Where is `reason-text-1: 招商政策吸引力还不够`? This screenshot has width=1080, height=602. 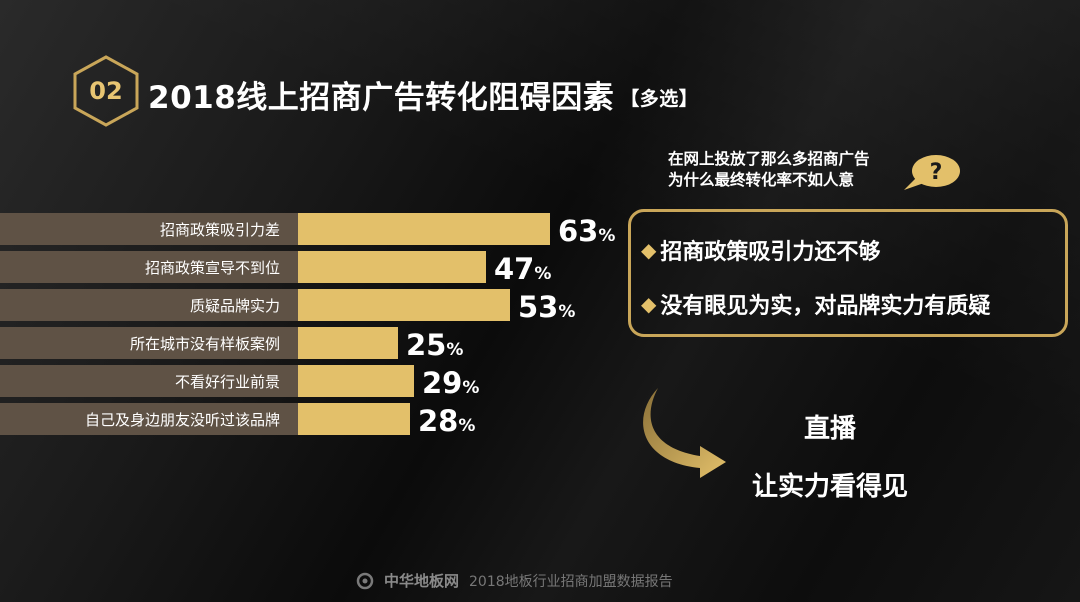 reason-text-1: 招商政策吸引力还不够 is located at coordinates (770, 252).